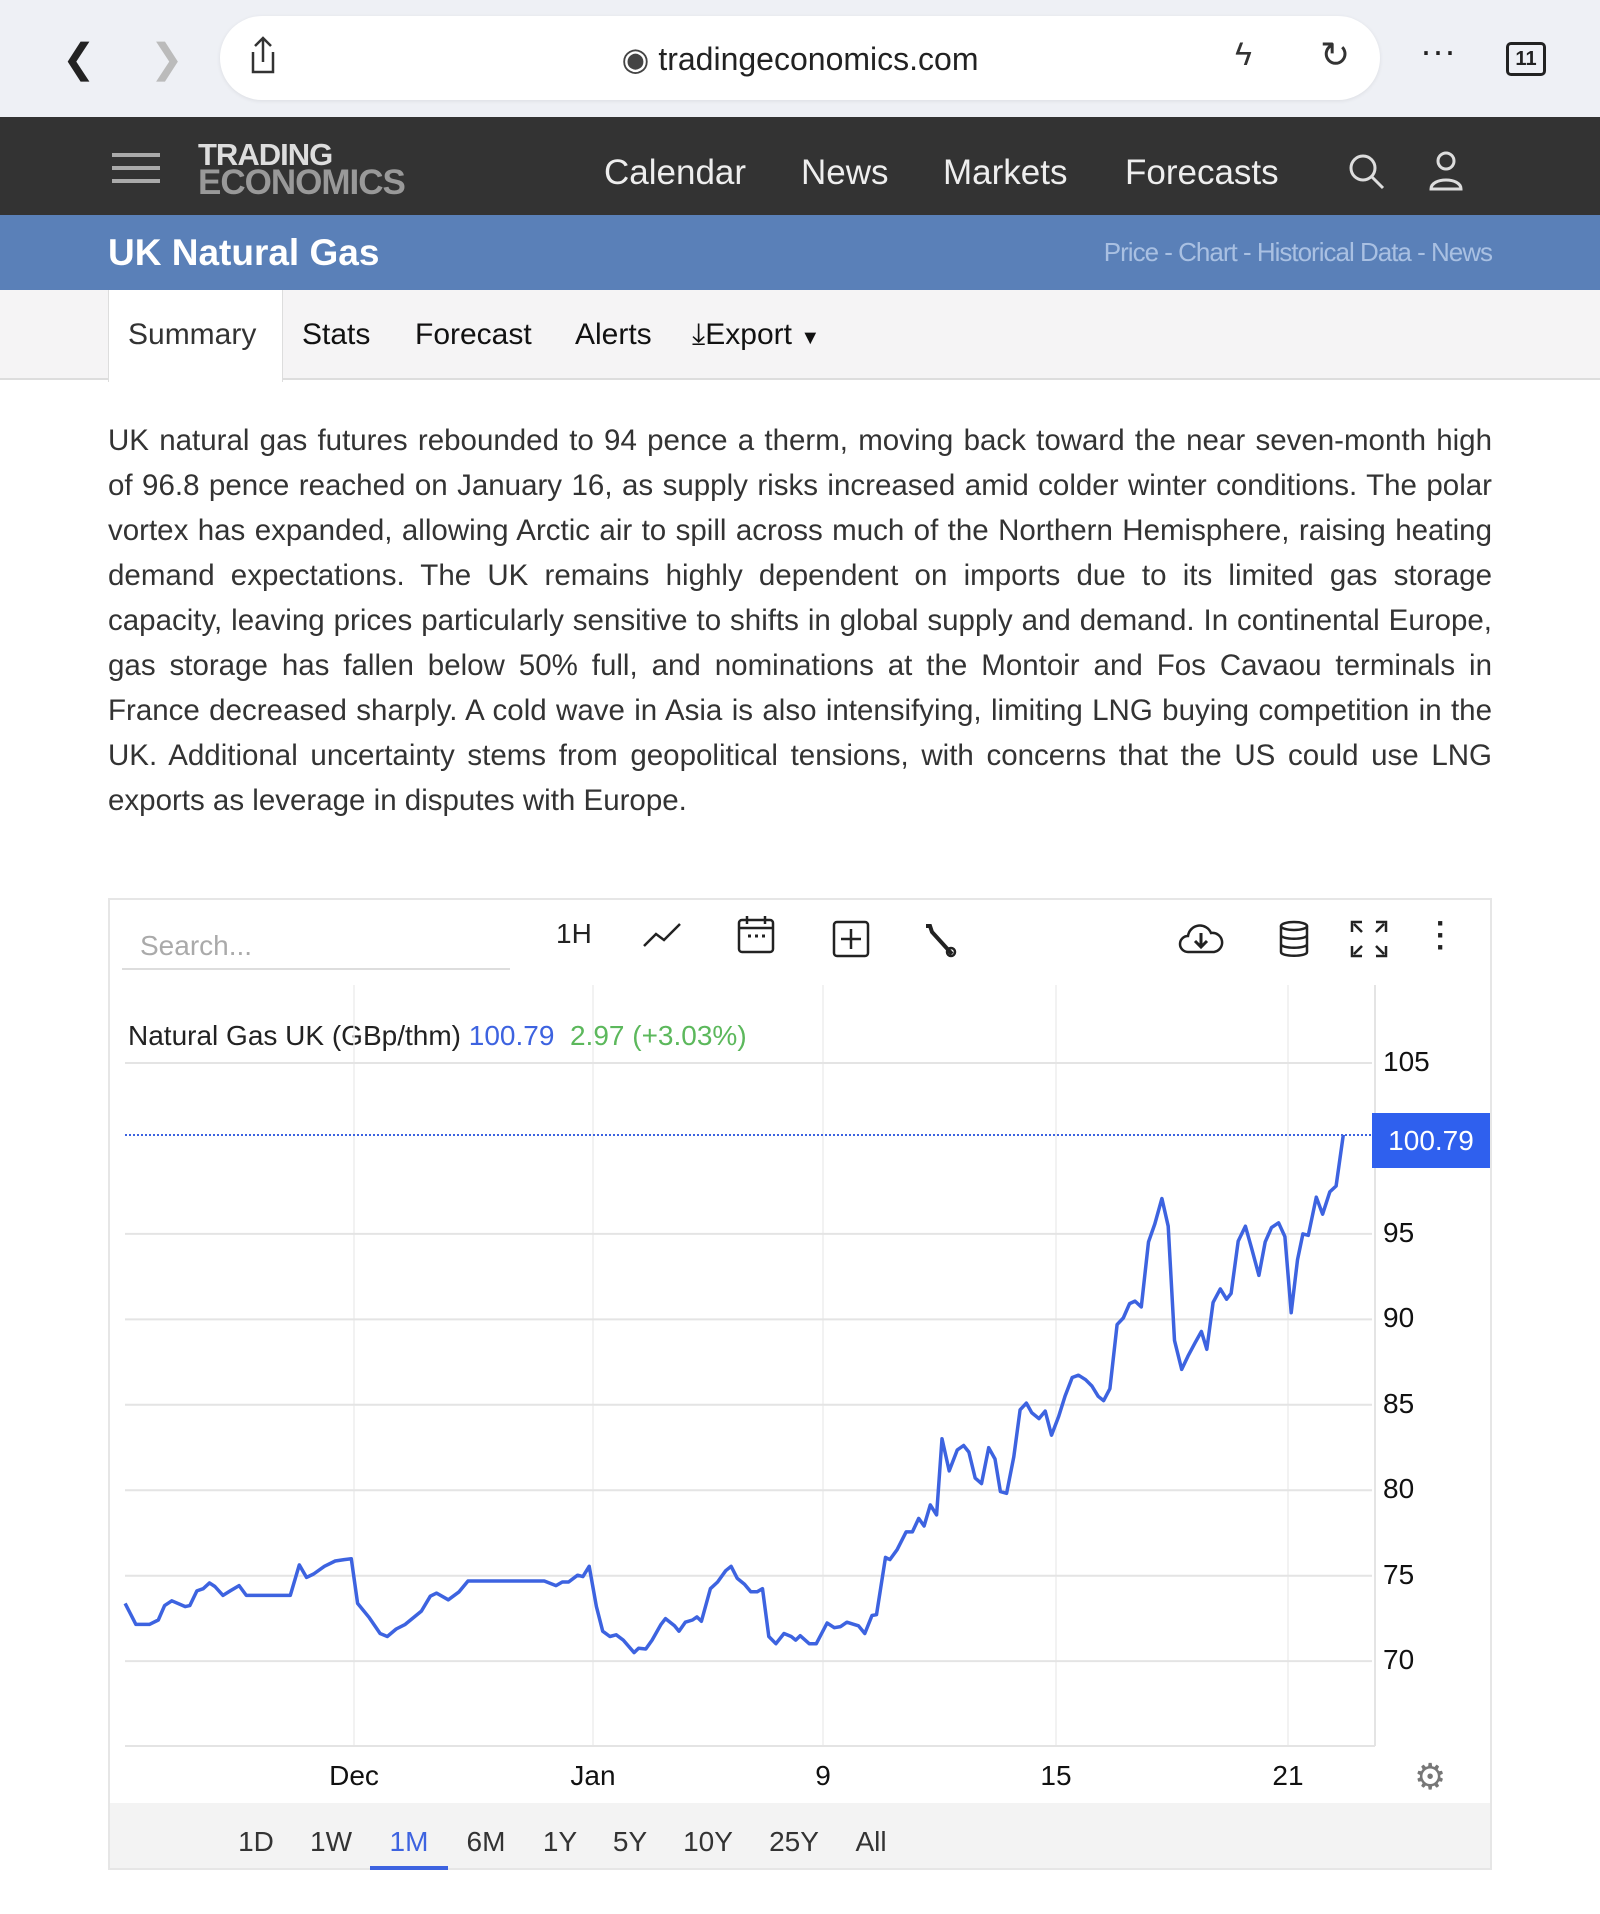  Describe the element at coordinates (1399, 1574) in the screenshot. I see `y-tick-label: 75` at that location.